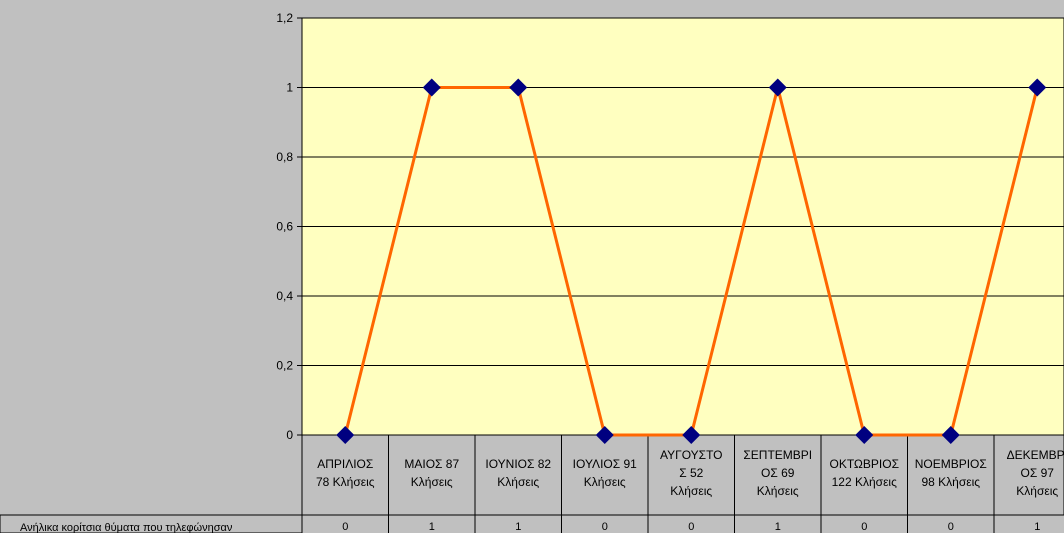  What do you see at coordinates (431, 464) in the screenshot?
I see `category-label: ΜΑΙΟΣ 87` at bounding box center [431, 464].